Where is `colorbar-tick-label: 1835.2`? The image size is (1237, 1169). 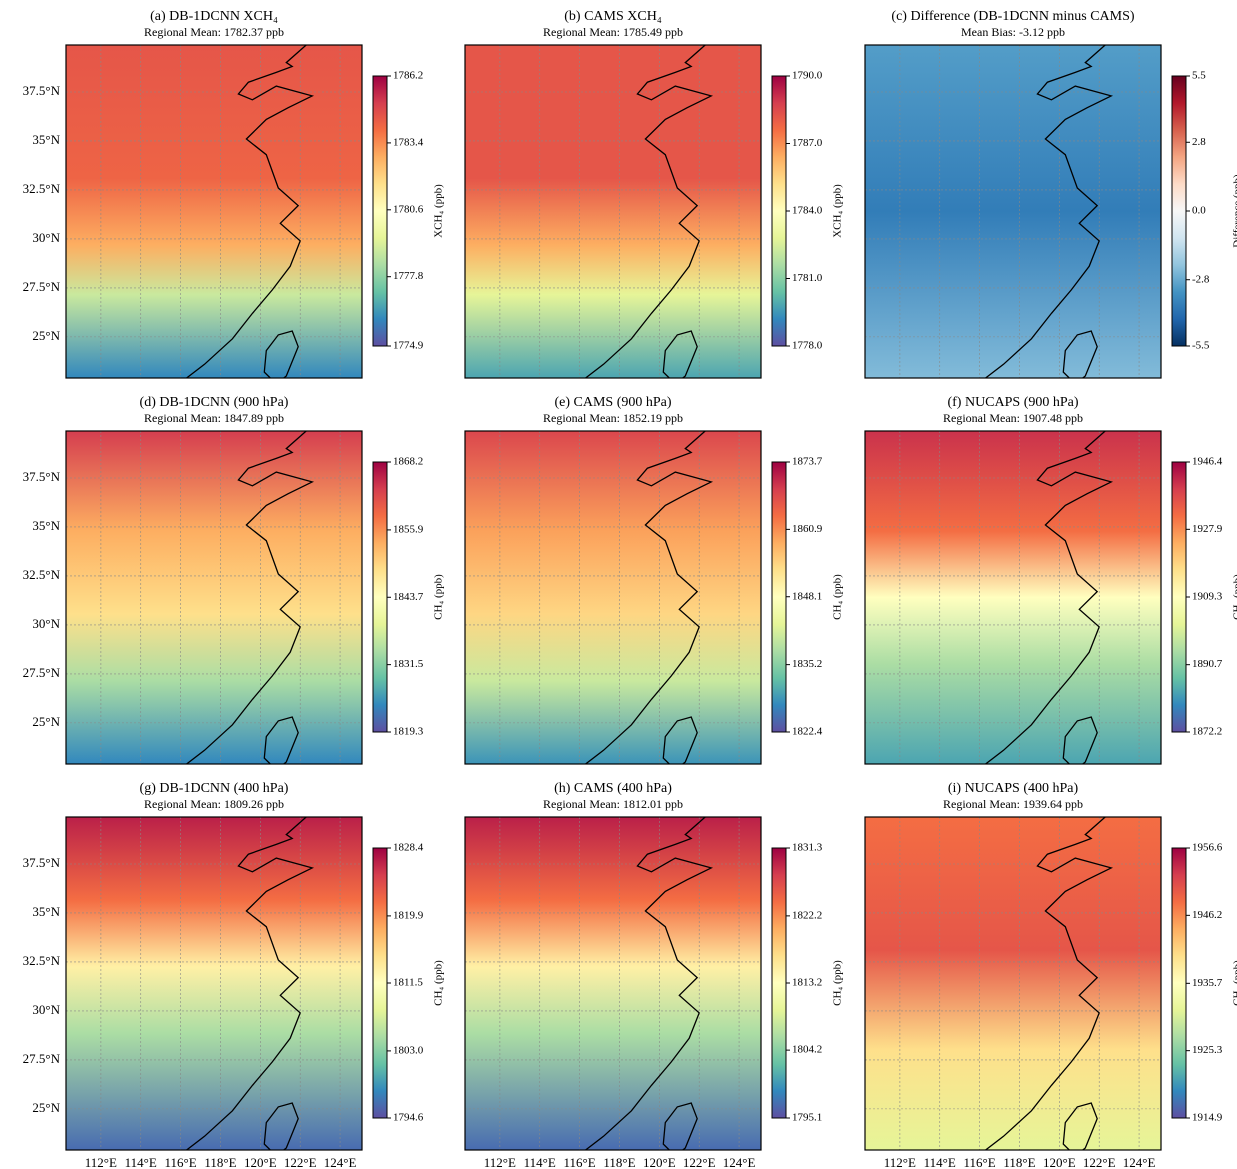
colorbar-tick-label: 1835.2 is located at coordinates (807, 664).